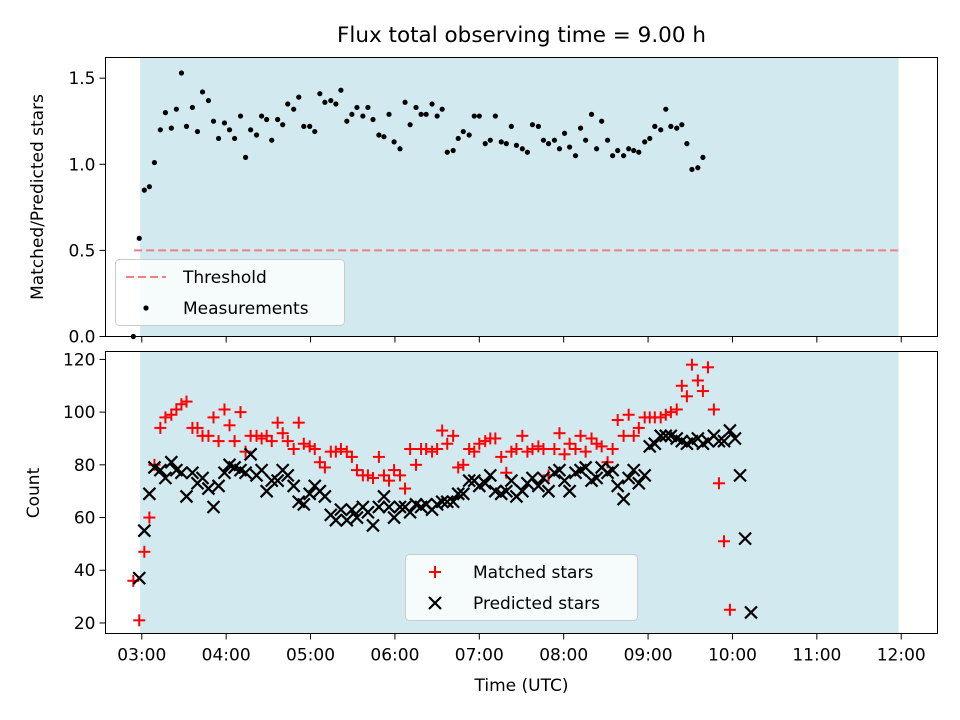 Image resolution: width=960 pixels, height=720 pixels. I want to click on predicted-stars-legend-marker, so click(435, 603).